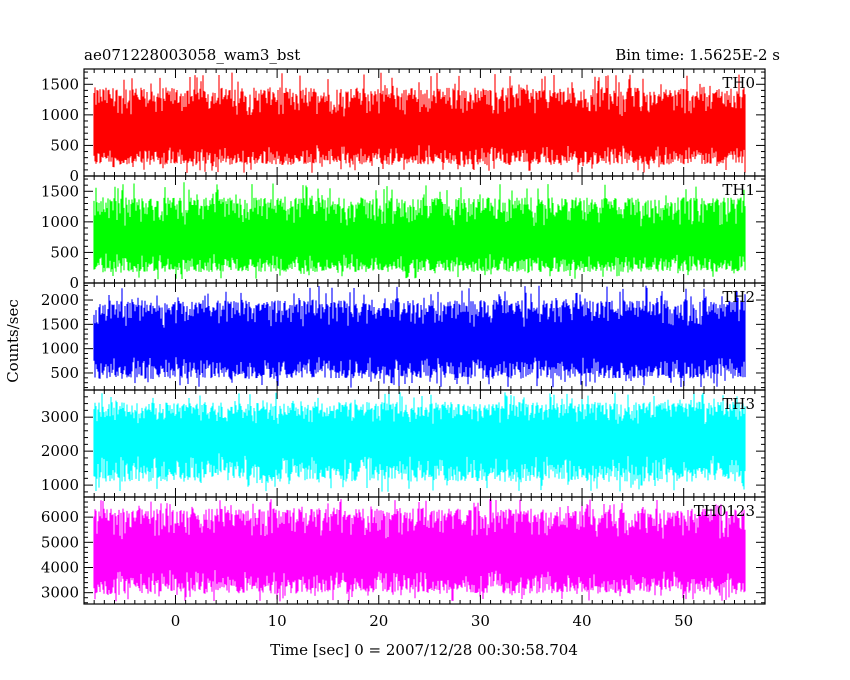 This screenshot has width=850, height=680. What do you see at coordinates (419, 122) in the screenshot?
I see `series-th0` at bounding box center [419, 122].